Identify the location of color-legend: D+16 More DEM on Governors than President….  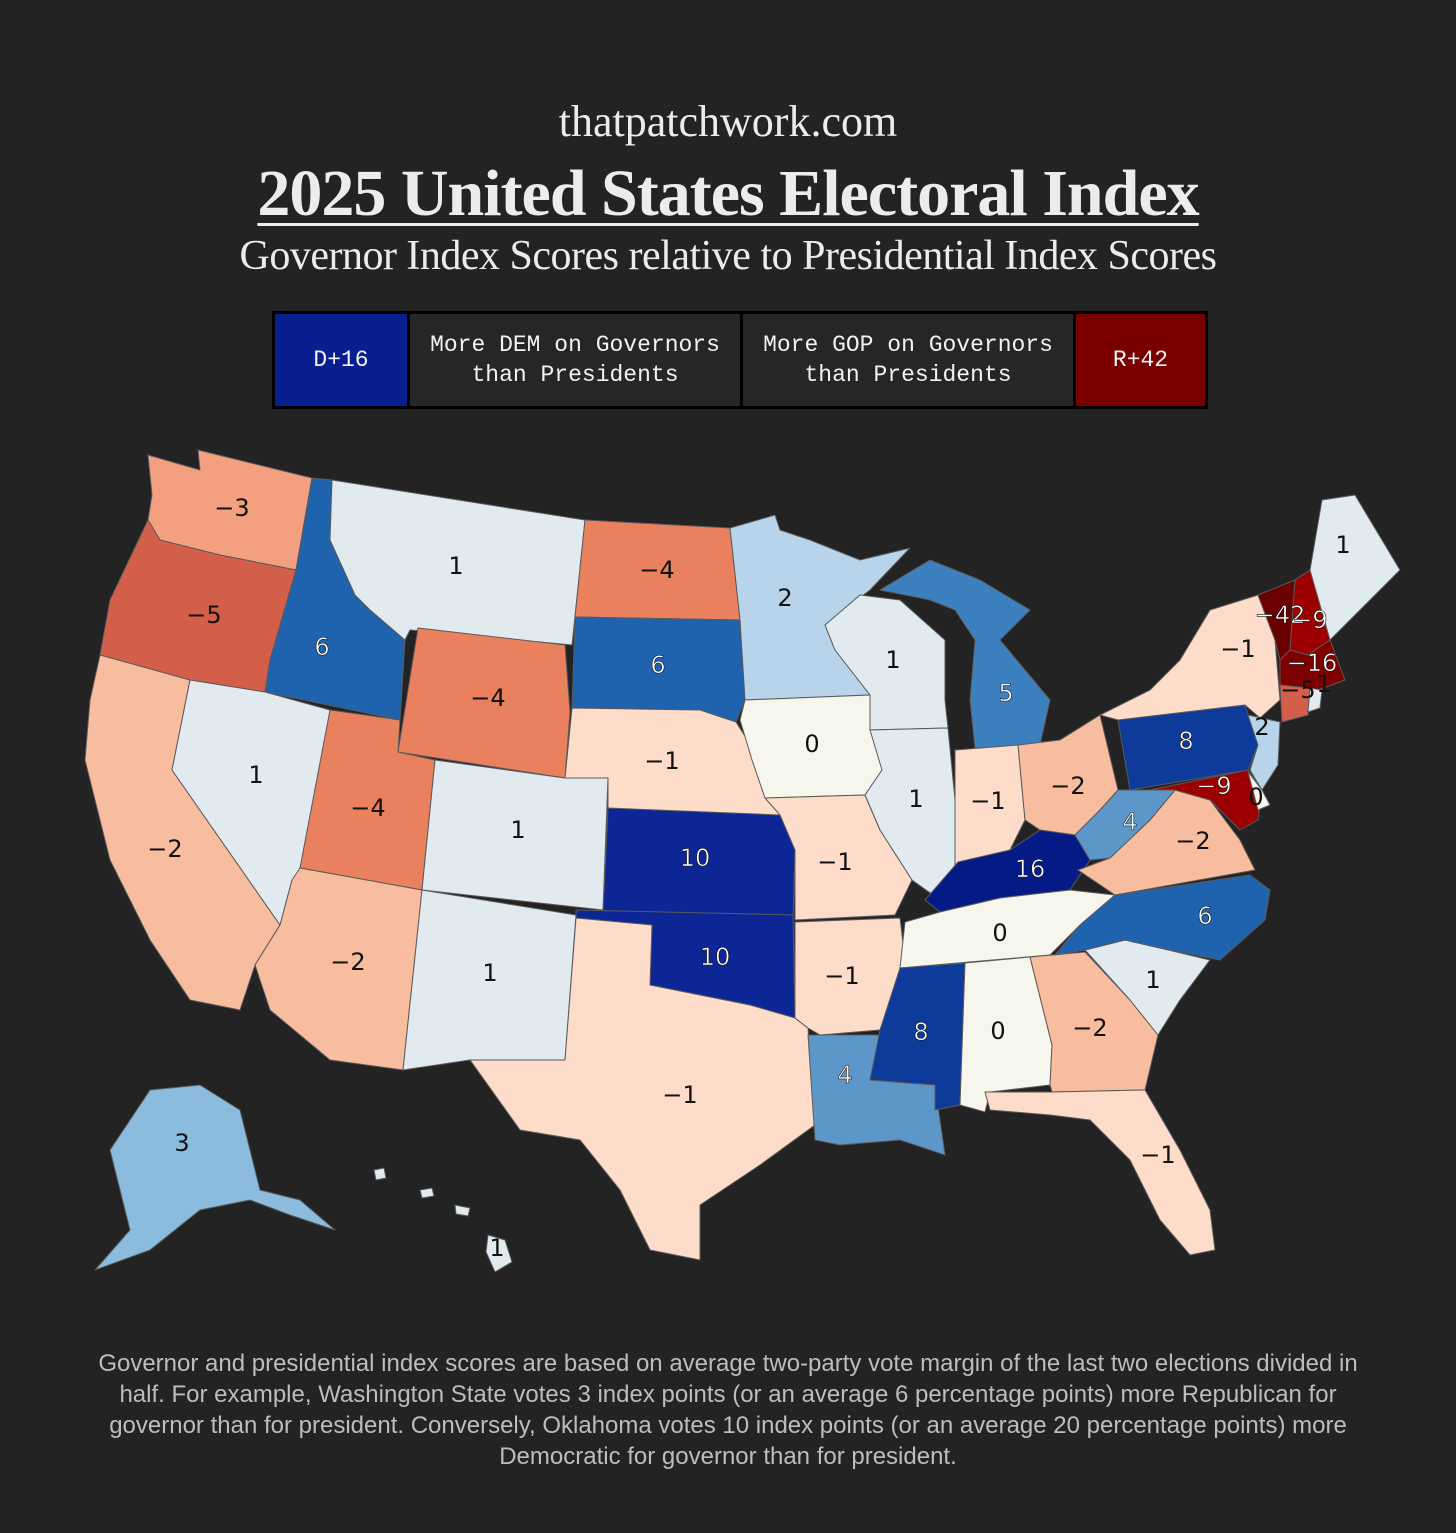
(740, 360).